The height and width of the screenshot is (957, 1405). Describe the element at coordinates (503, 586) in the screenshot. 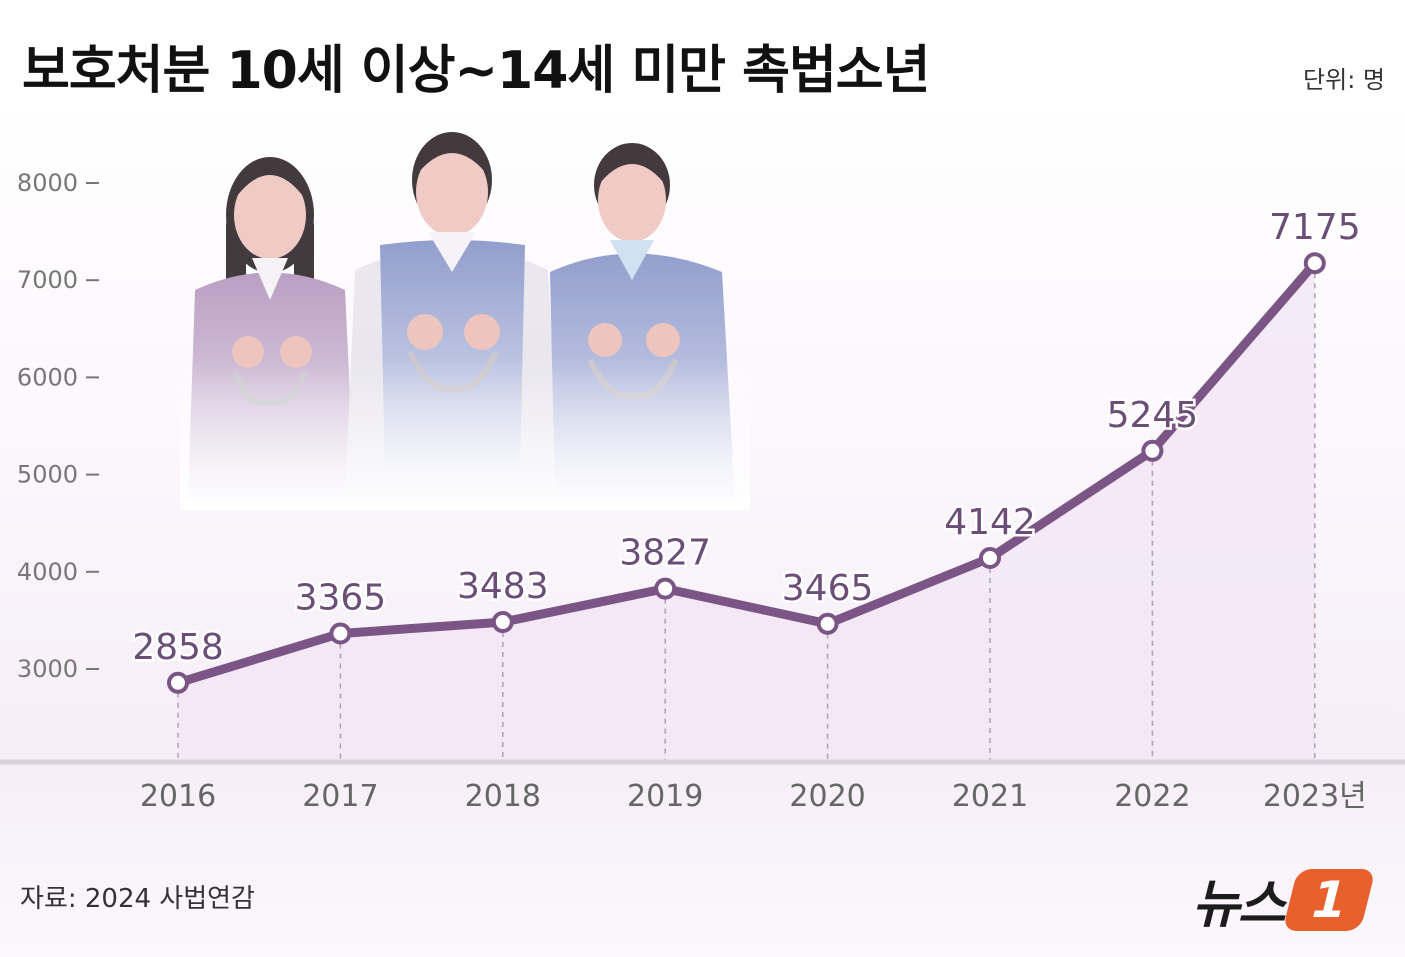

I see `data-label-2018: 3483` at that location.